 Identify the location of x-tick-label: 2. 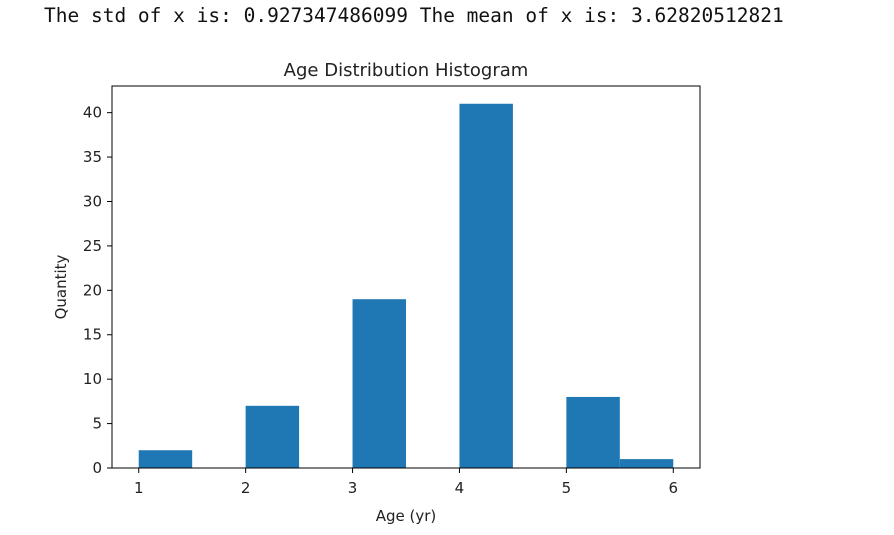
(246, 488).